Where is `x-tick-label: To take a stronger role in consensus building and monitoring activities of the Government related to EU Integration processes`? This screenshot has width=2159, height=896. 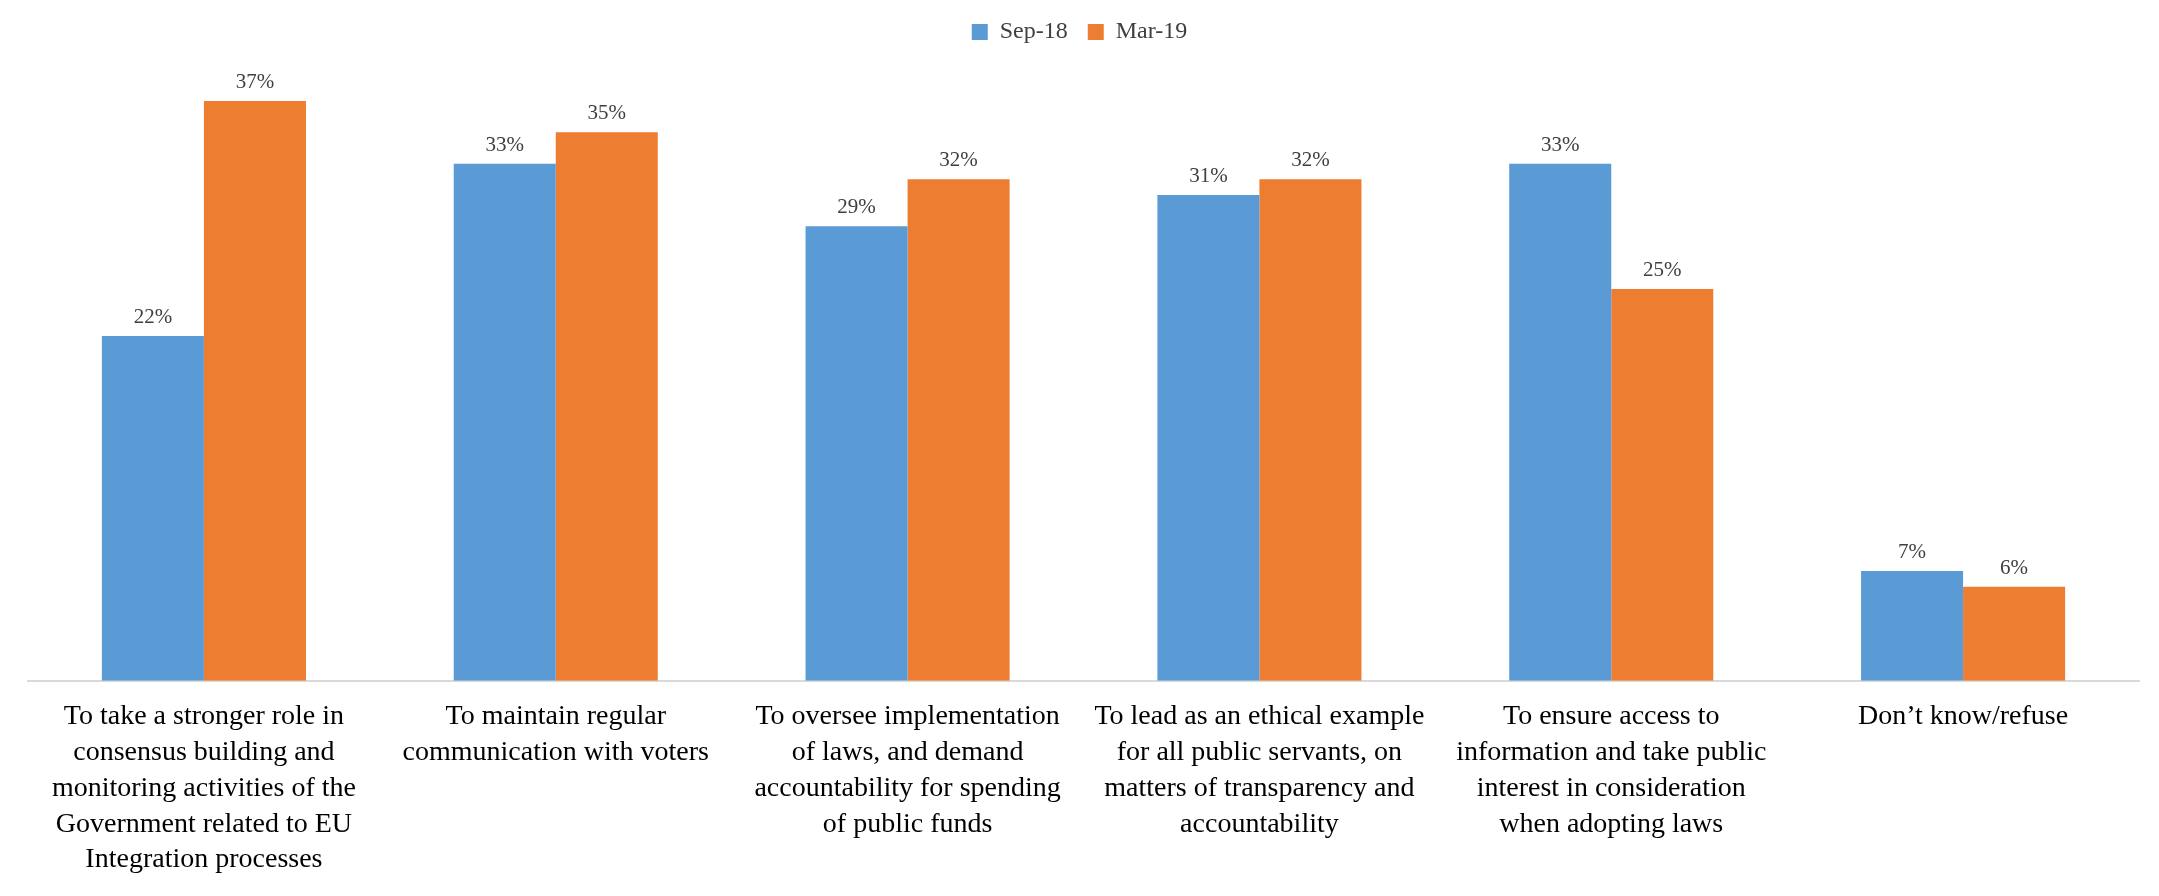
x-tick-label: To take a stronger role in consensus building and monitoring activities of the Government related to EU Integration processes is located at coordinates (203, 786).